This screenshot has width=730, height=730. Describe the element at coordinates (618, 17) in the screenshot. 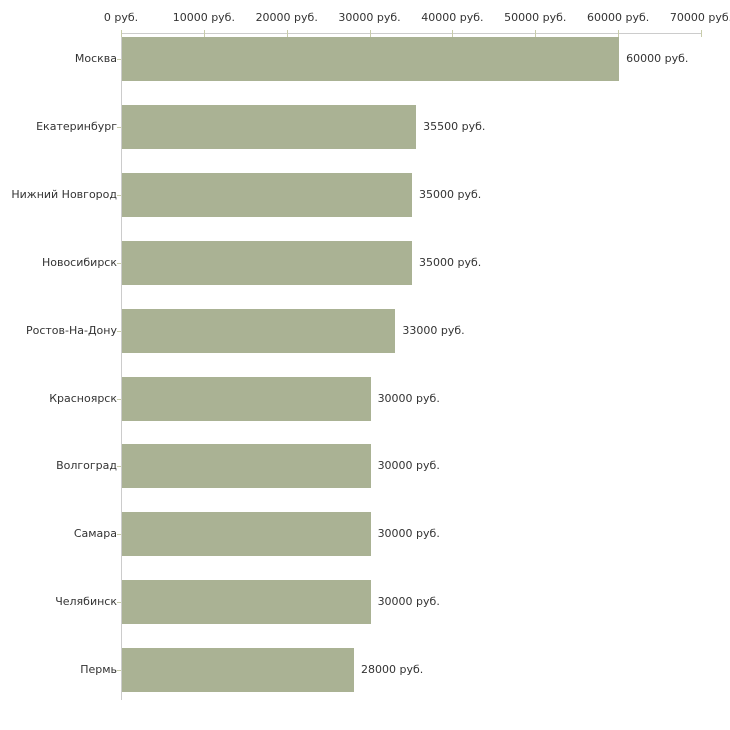

I see `x-axis-tick-label: 60000 руб.` at that location.